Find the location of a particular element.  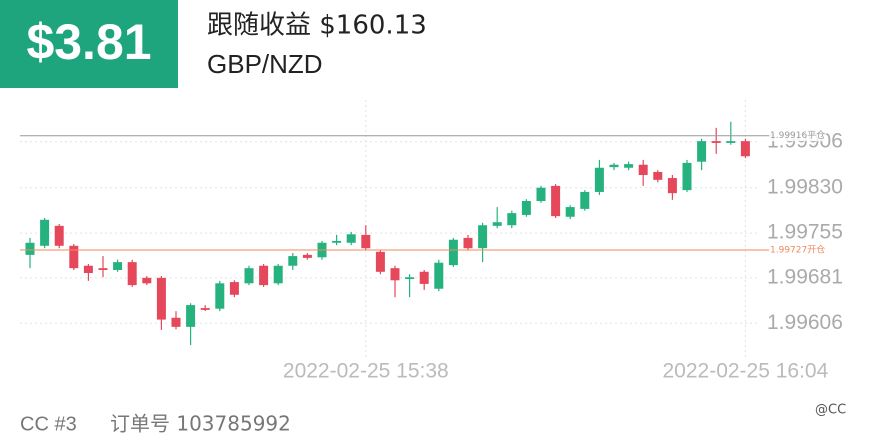

reference-label: 1.99916平仓 is located at coordinates (797, 135).